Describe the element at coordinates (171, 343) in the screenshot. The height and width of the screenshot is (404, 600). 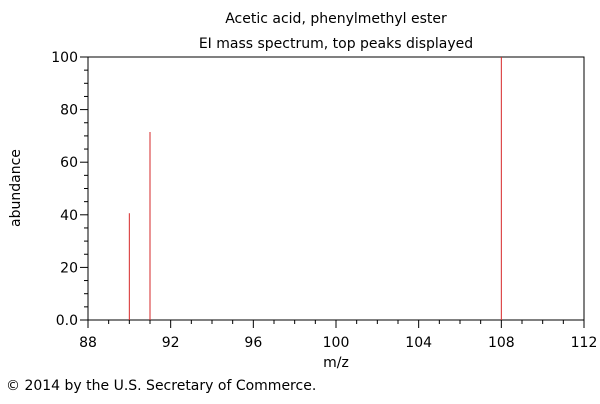
I see `x-tick-label: 92` at that location.